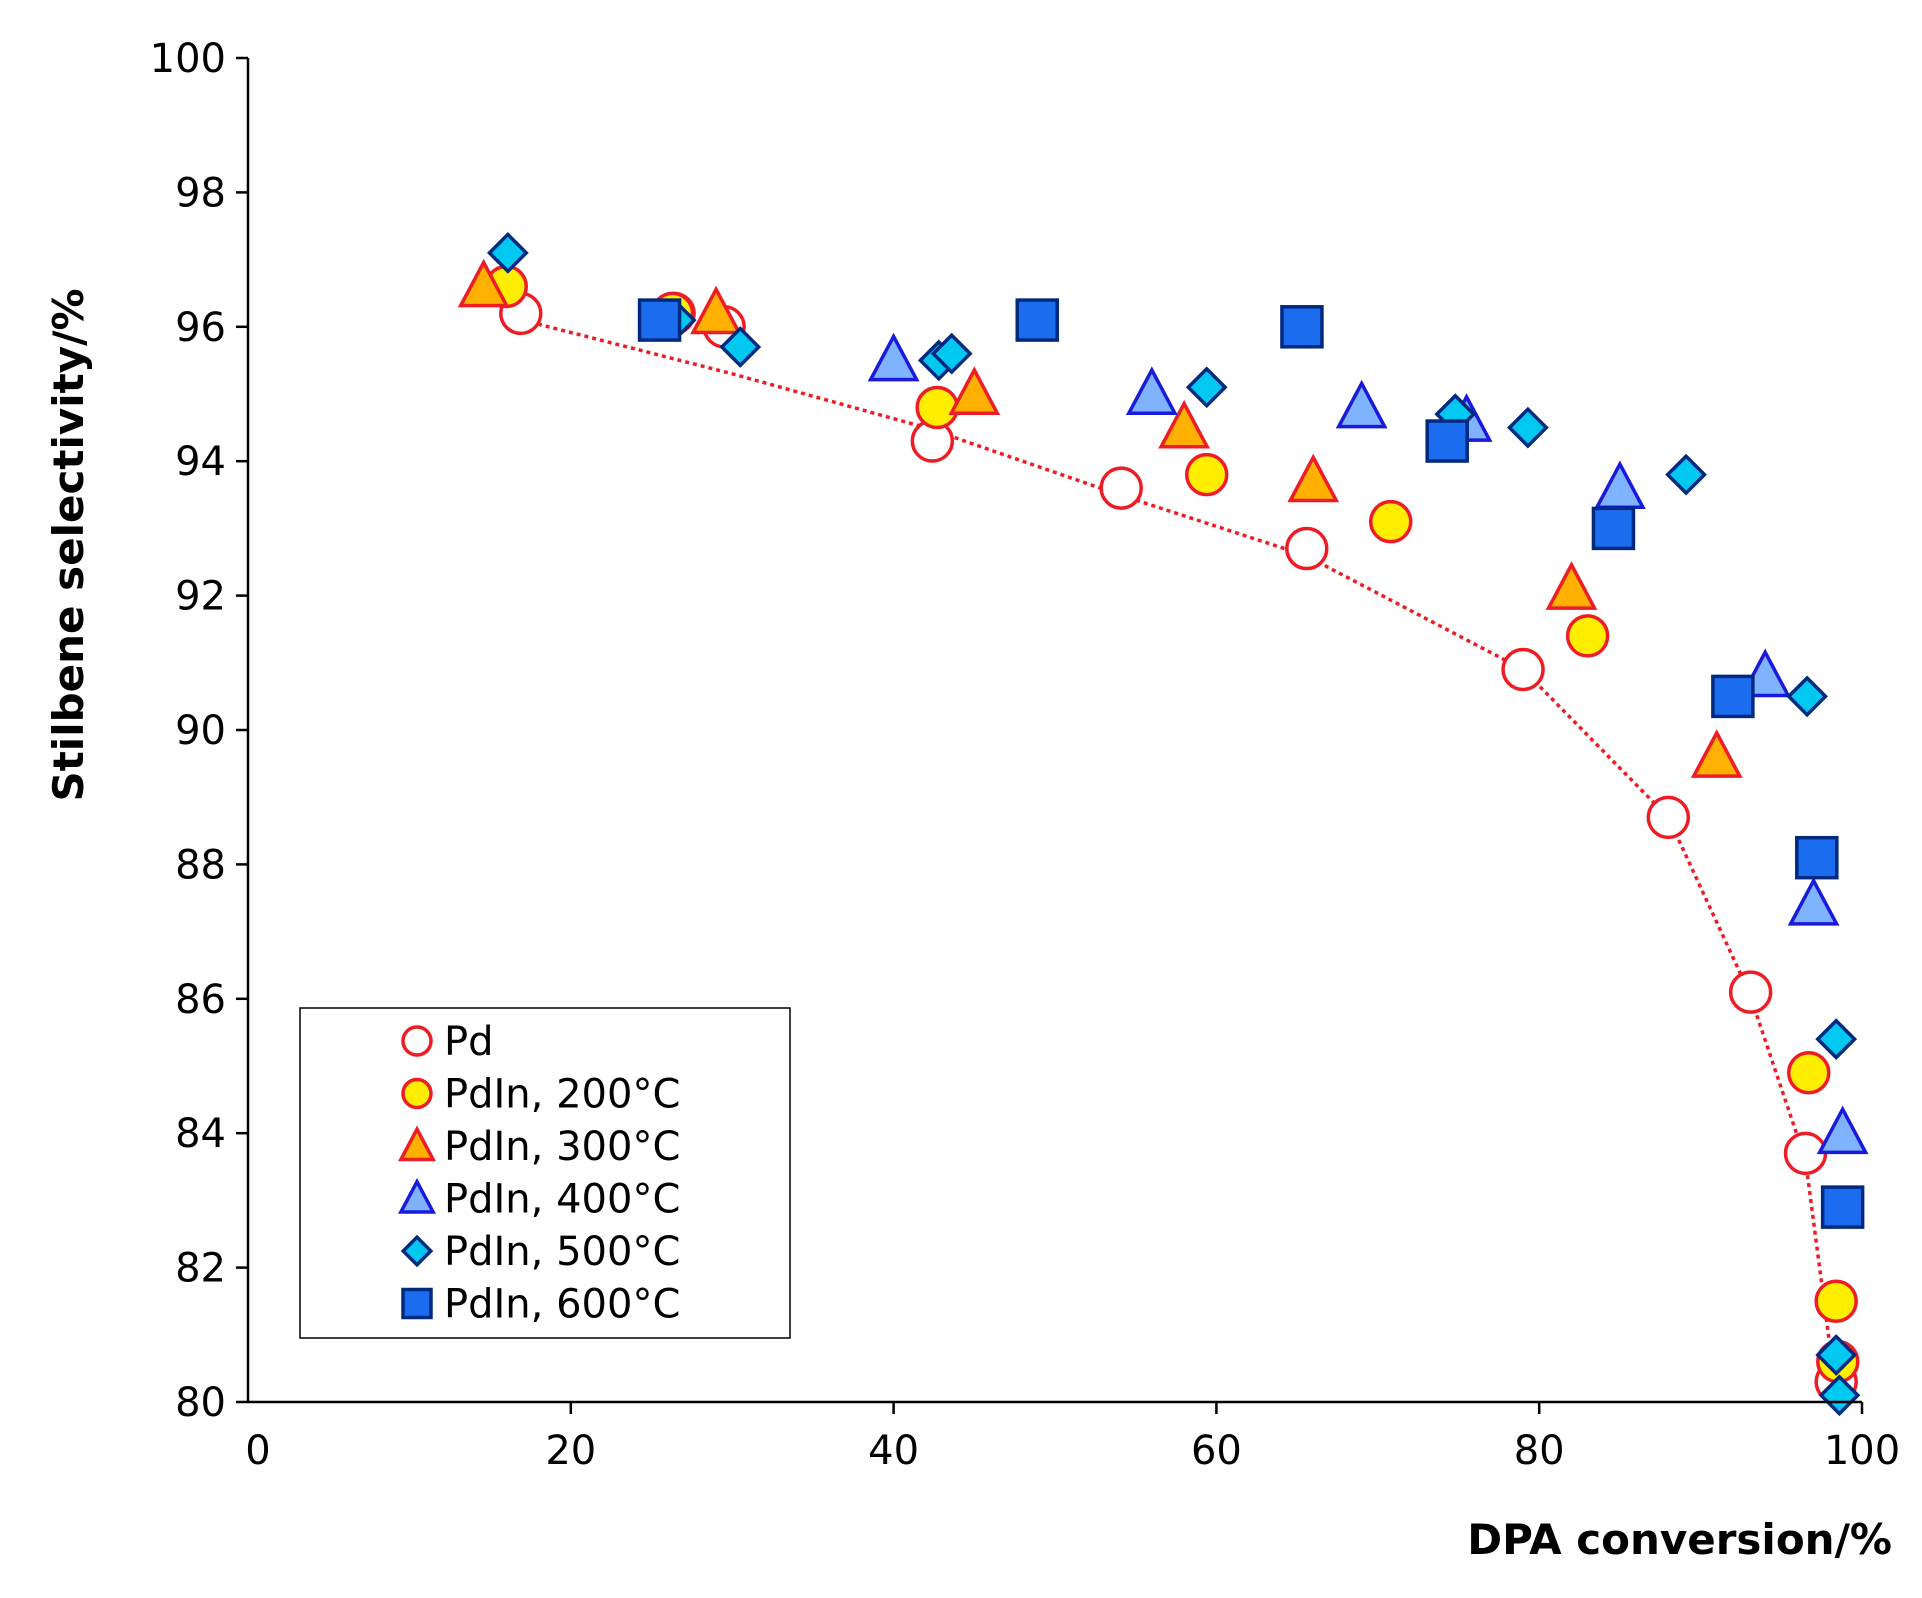 The height and width of the screenshot is (1598, 1922). Describe the element at coordinates (200, 865) in the screenshot. I see `y-tick-label: 88` at that location.